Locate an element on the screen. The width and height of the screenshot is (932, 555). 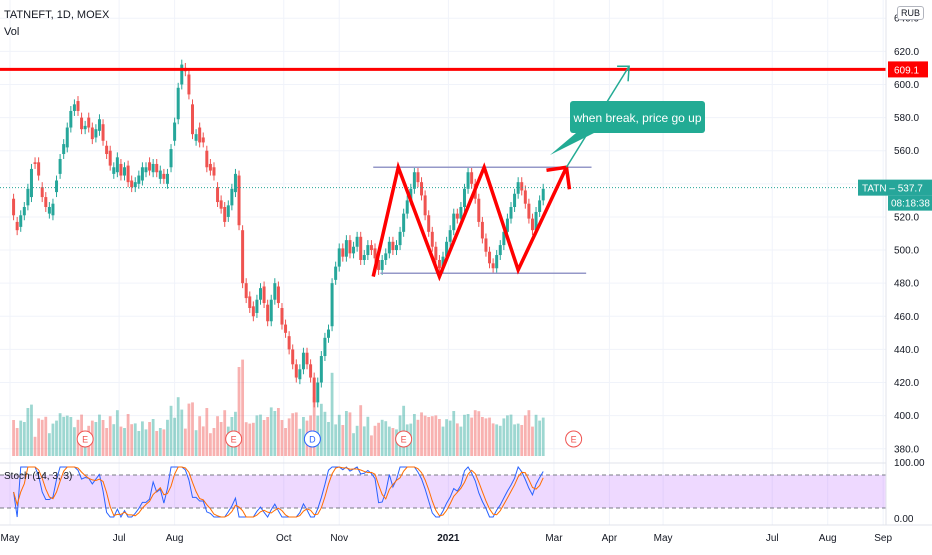
stoch-d-line is located at coordinates (278, 492).